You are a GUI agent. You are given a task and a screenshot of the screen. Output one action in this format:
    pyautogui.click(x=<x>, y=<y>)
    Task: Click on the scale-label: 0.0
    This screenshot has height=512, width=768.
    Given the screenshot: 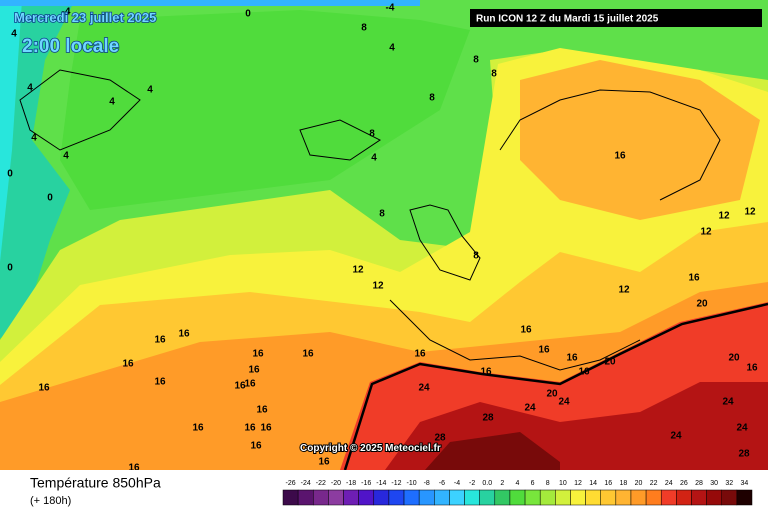 What is the action you would take?
    pyautogui.click(x=487, y=483)
    